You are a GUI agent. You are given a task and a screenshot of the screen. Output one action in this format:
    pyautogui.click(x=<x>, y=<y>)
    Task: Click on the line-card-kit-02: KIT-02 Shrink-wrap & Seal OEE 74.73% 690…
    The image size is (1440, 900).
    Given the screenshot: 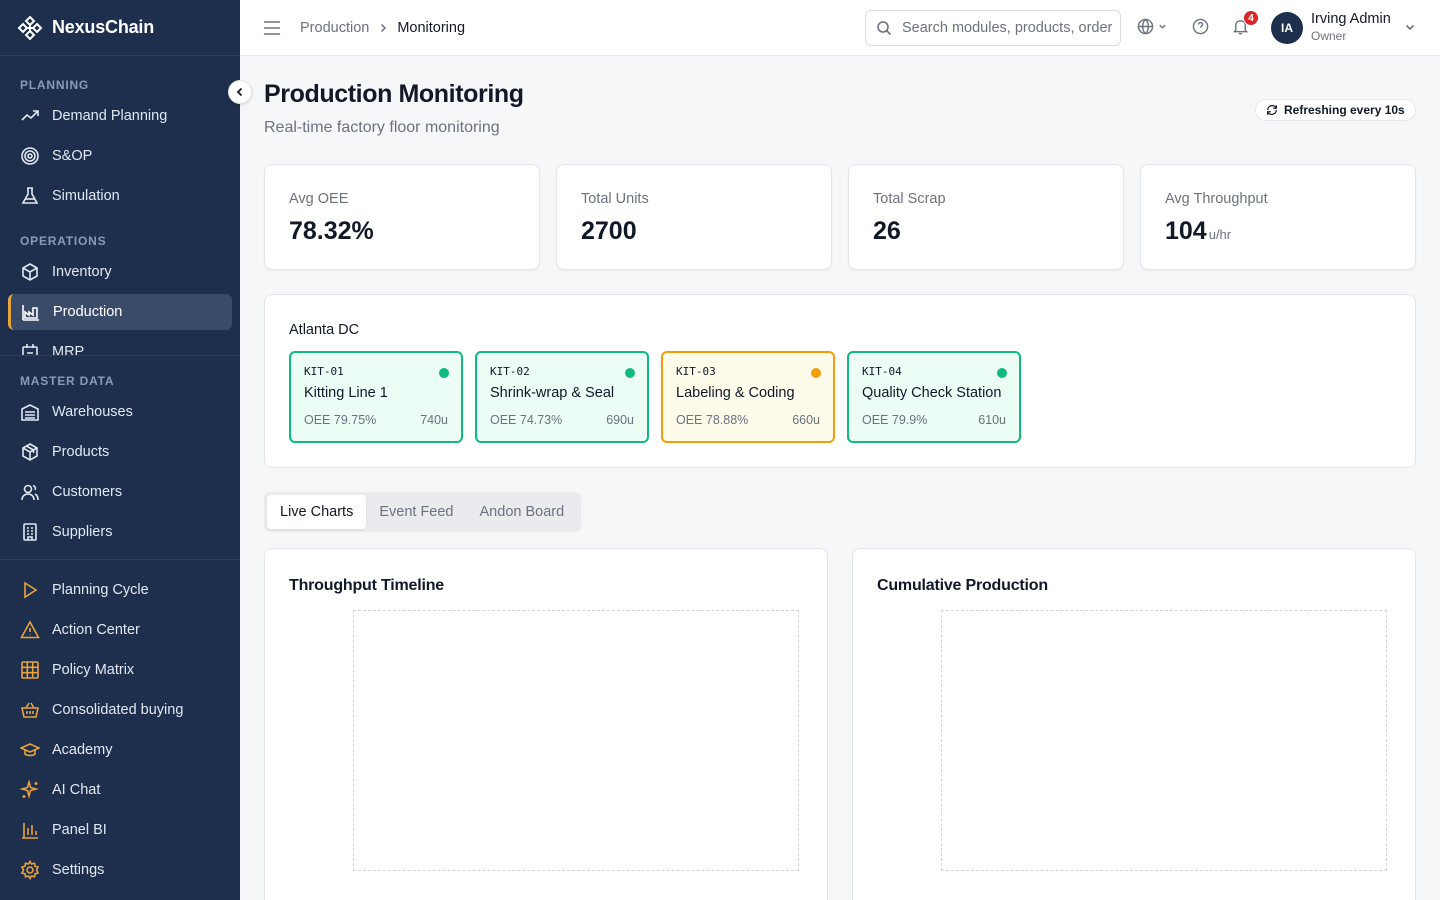 What is the action you would take?
    pyautogui.click(x=562, y=397)
    